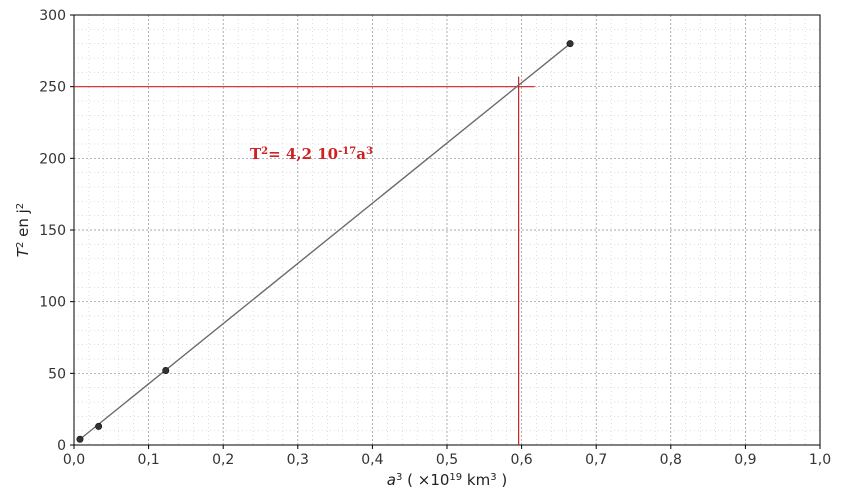  Describe the element at coordinates (20, 245) in the screenshot. I see `y-label-exp: 2` at that location.